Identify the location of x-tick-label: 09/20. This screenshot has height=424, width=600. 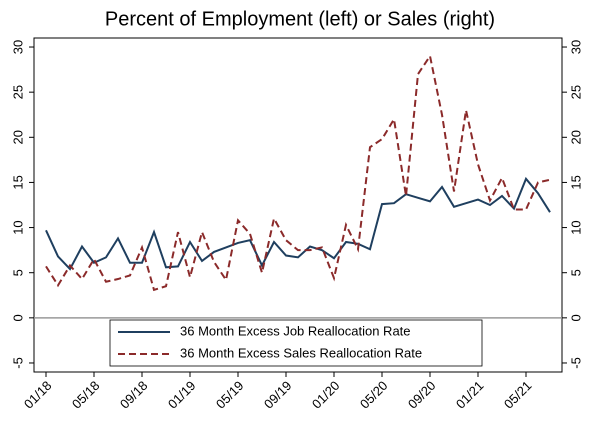
(422, 395).